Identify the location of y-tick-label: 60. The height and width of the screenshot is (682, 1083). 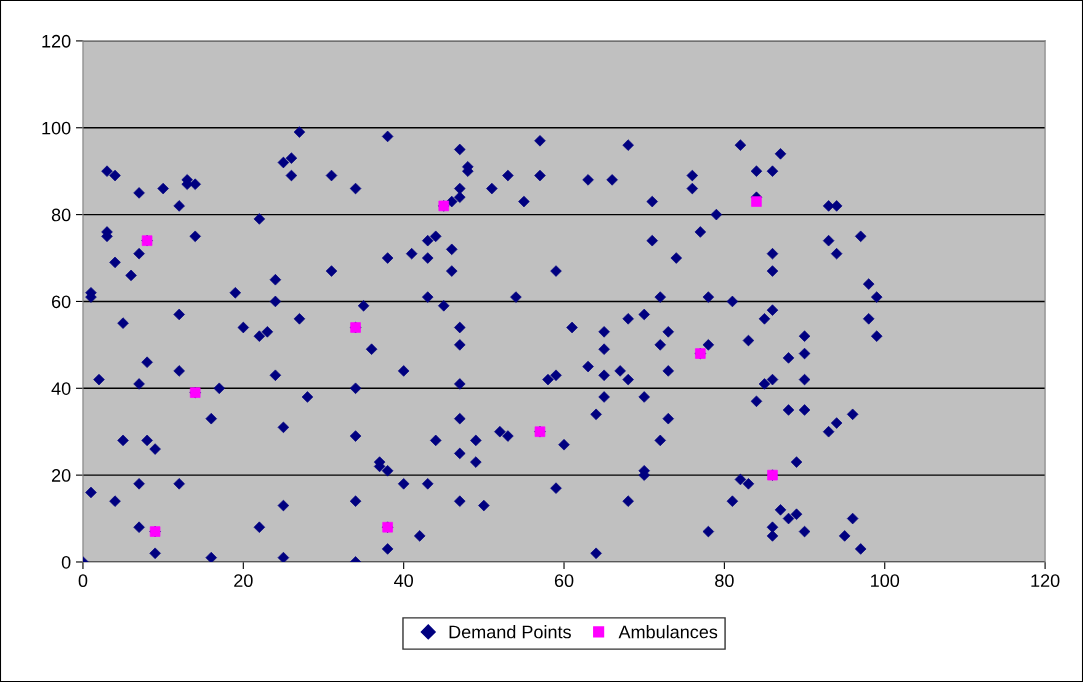
(61, 302).